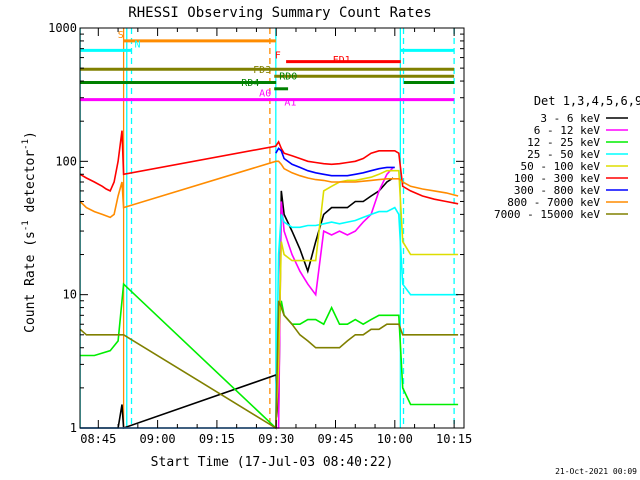 This screenshot has width=640, height=480. Describe the element at coordinates (98, 439) in the screenshot. I see `x-tick-label: 08:45` at that location.